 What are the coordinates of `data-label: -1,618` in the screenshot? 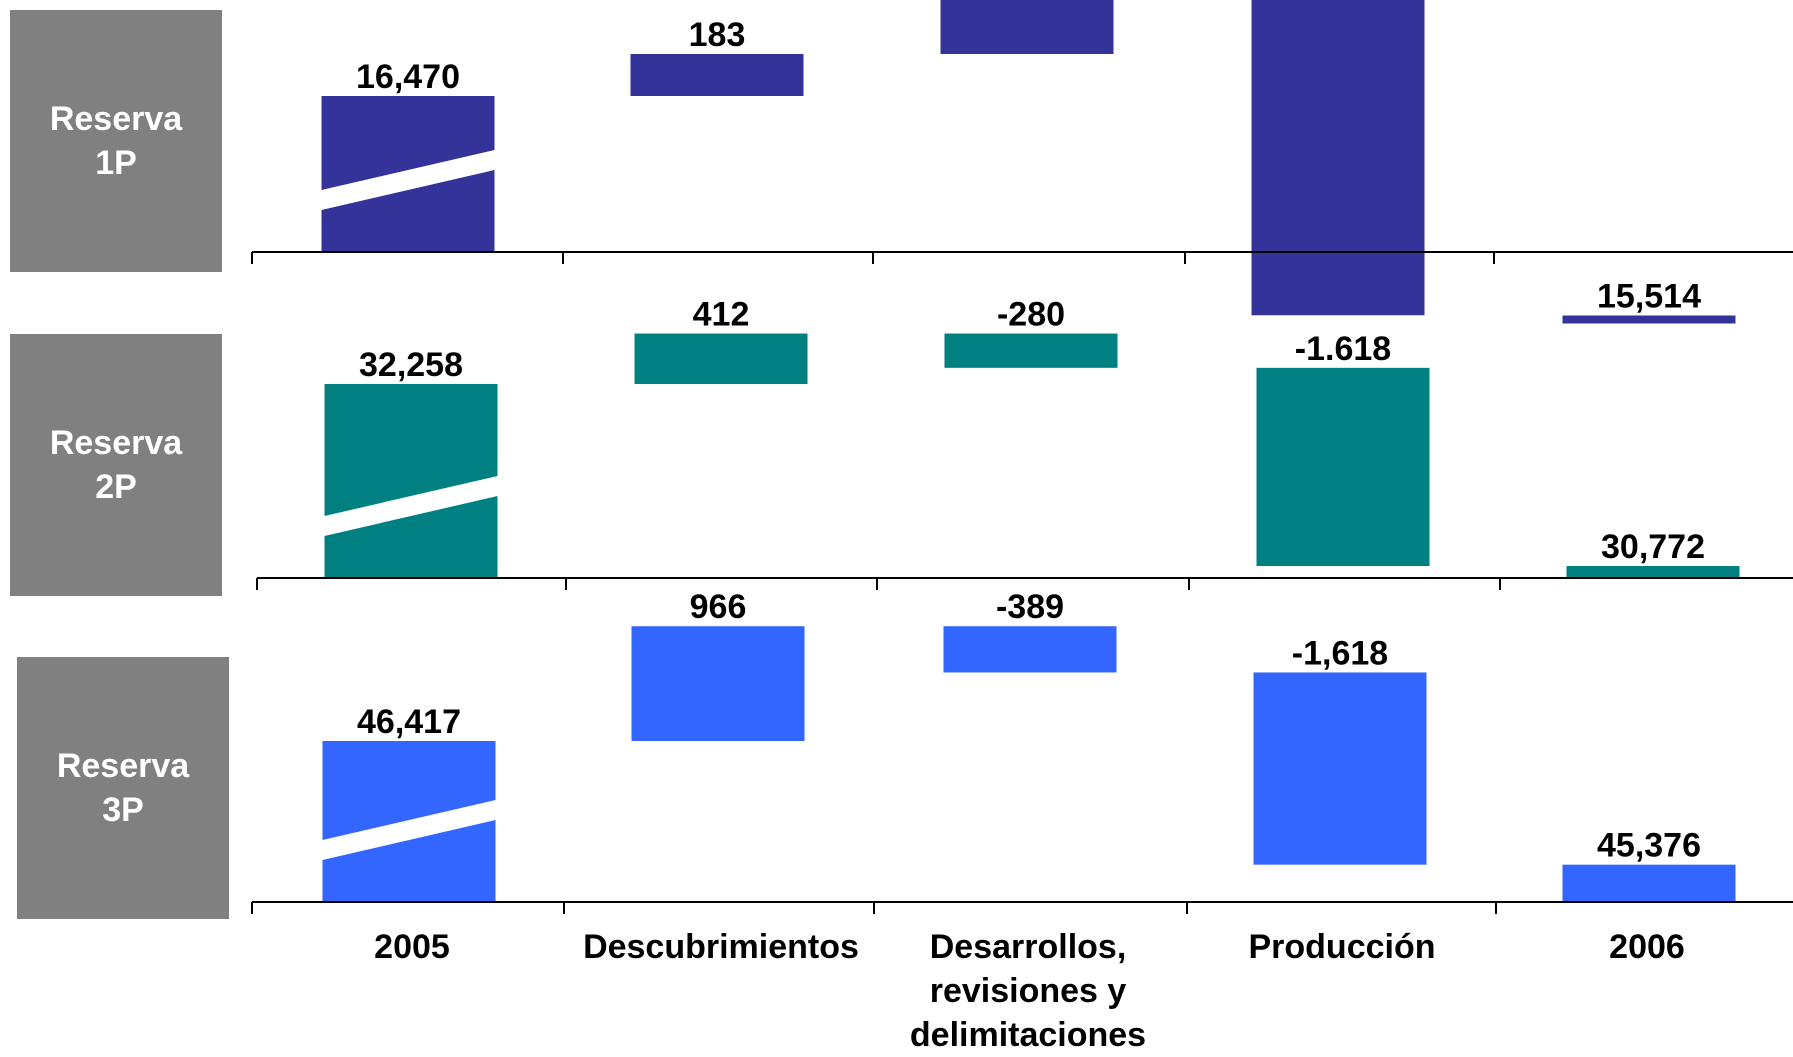 It's located at (1340, 653).